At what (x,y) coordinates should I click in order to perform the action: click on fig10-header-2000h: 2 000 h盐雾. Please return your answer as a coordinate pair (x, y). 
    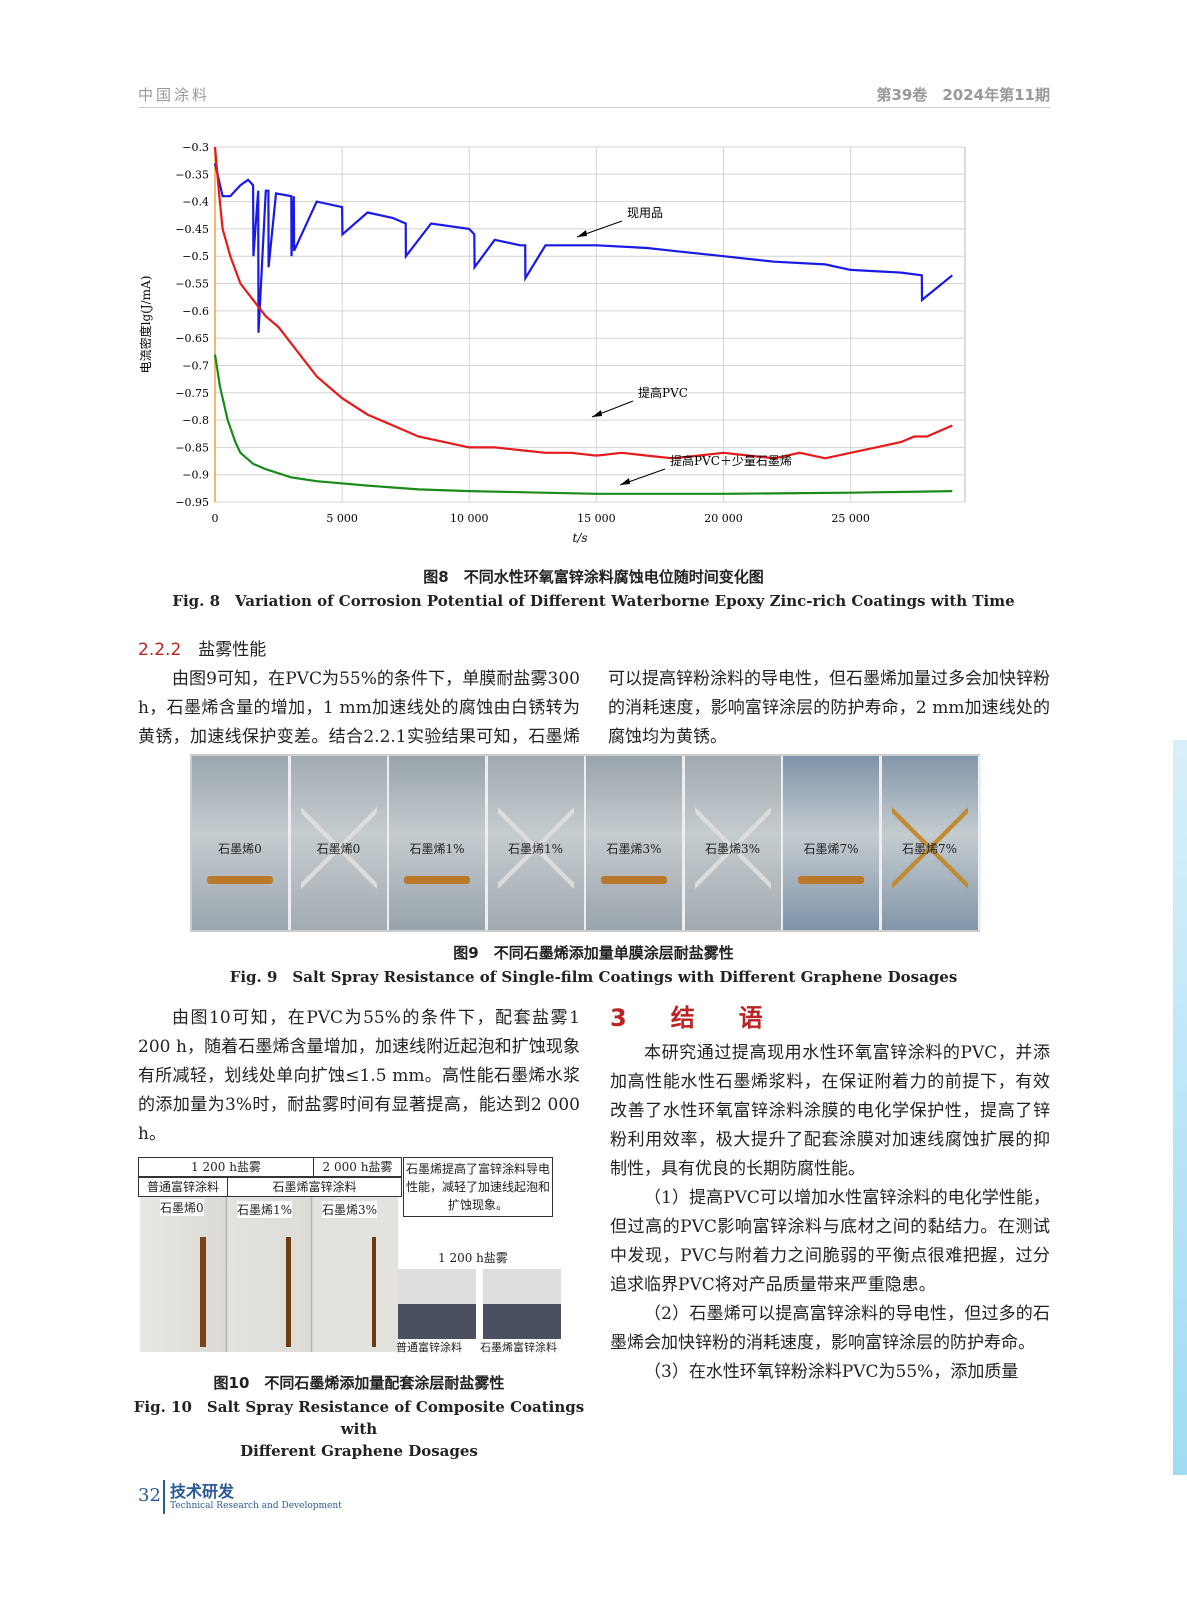
    Looking at the image, I should click on (357, 1167).